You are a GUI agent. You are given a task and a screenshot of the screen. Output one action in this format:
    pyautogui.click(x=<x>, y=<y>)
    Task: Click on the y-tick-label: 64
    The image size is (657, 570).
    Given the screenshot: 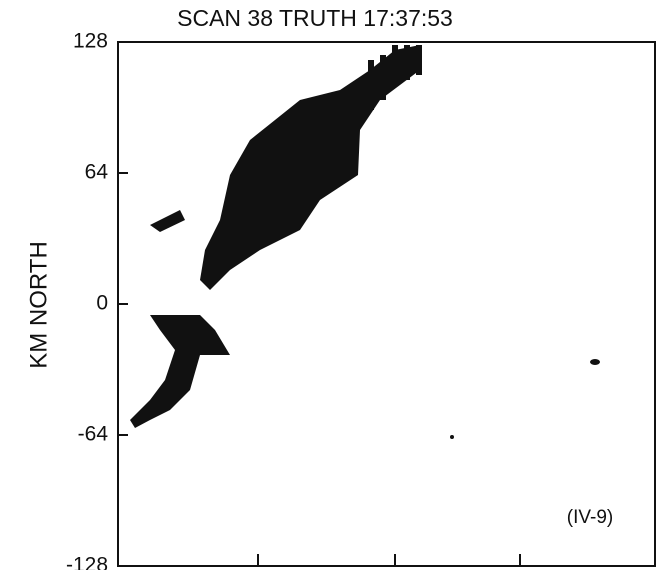 What is the action you would take?
    pyautogui.click(x=97, y=172)
    